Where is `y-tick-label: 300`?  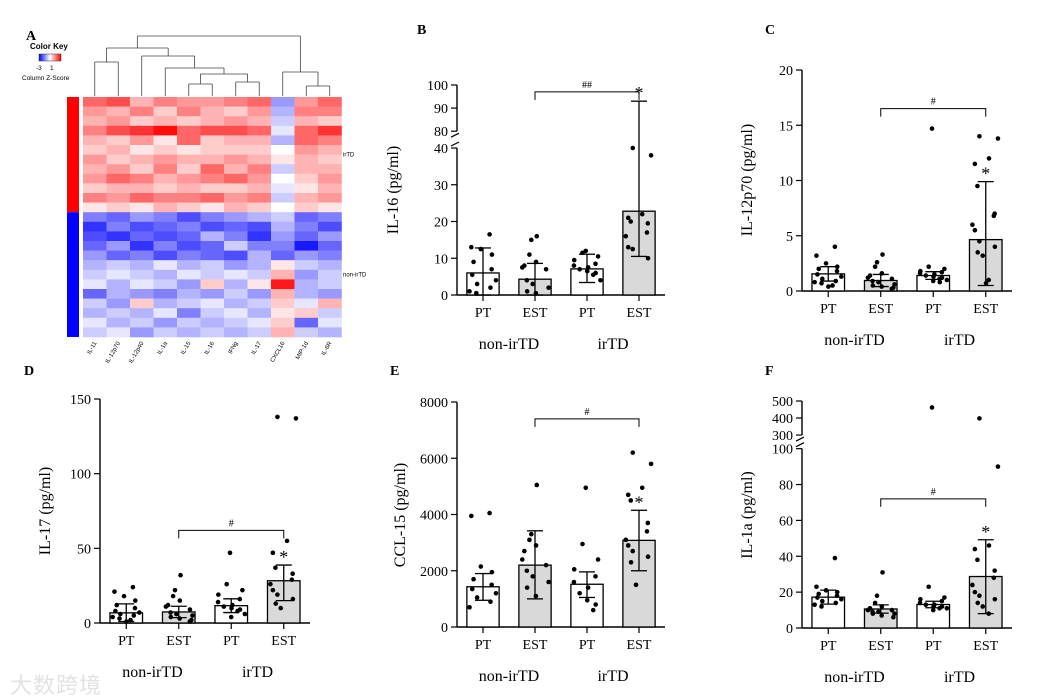
y-tick-label: 300 is located at coordinates (782, 436).